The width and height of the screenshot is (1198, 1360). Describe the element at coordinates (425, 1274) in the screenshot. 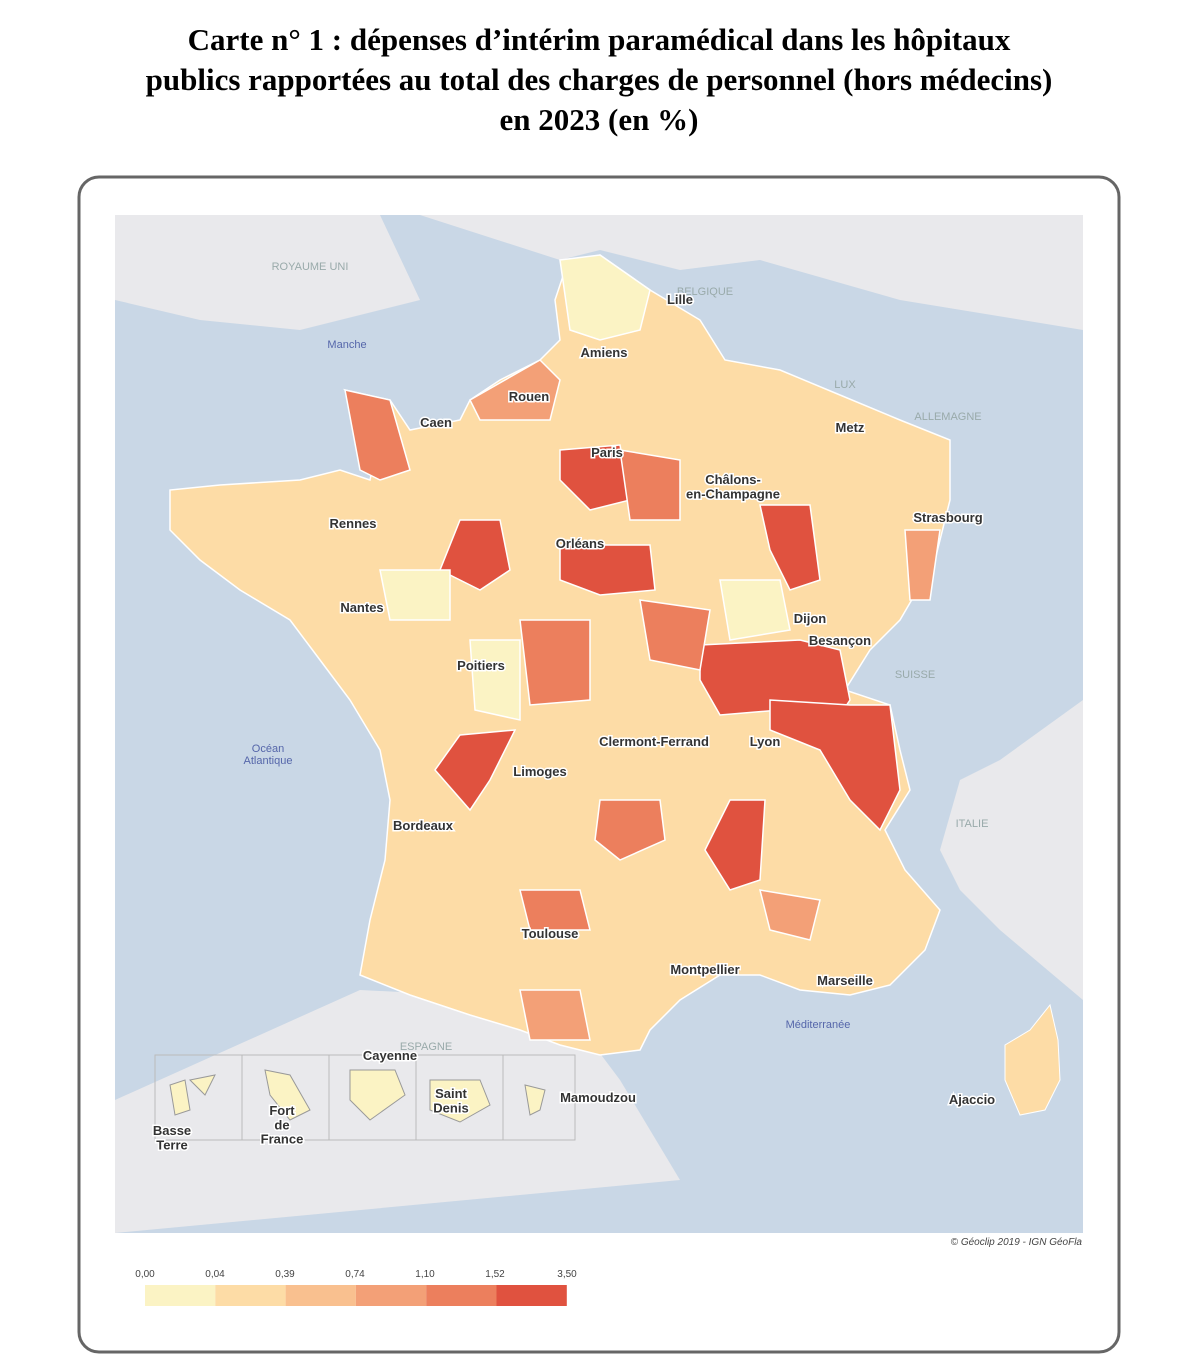

I see `legend-break: 1,10` at that location.